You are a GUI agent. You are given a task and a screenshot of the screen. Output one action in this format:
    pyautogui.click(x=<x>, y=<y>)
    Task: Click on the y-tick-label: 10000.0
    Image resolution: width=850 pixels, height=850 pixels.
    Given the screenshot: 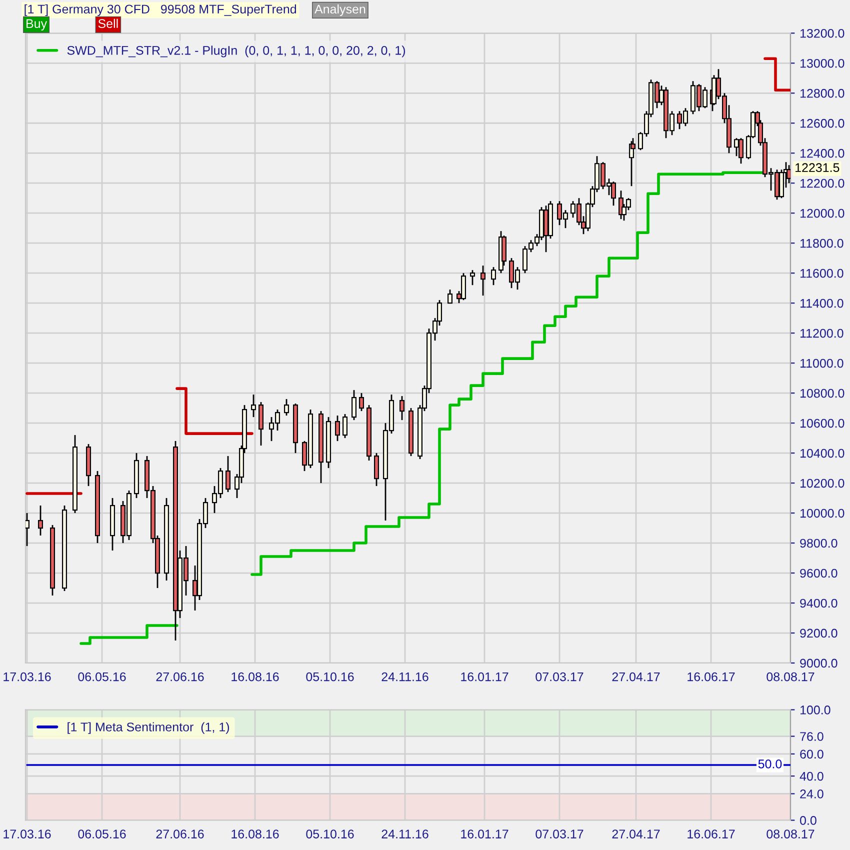 What is the action you would take?
    pyautogui.click(x=822, y=513)
    